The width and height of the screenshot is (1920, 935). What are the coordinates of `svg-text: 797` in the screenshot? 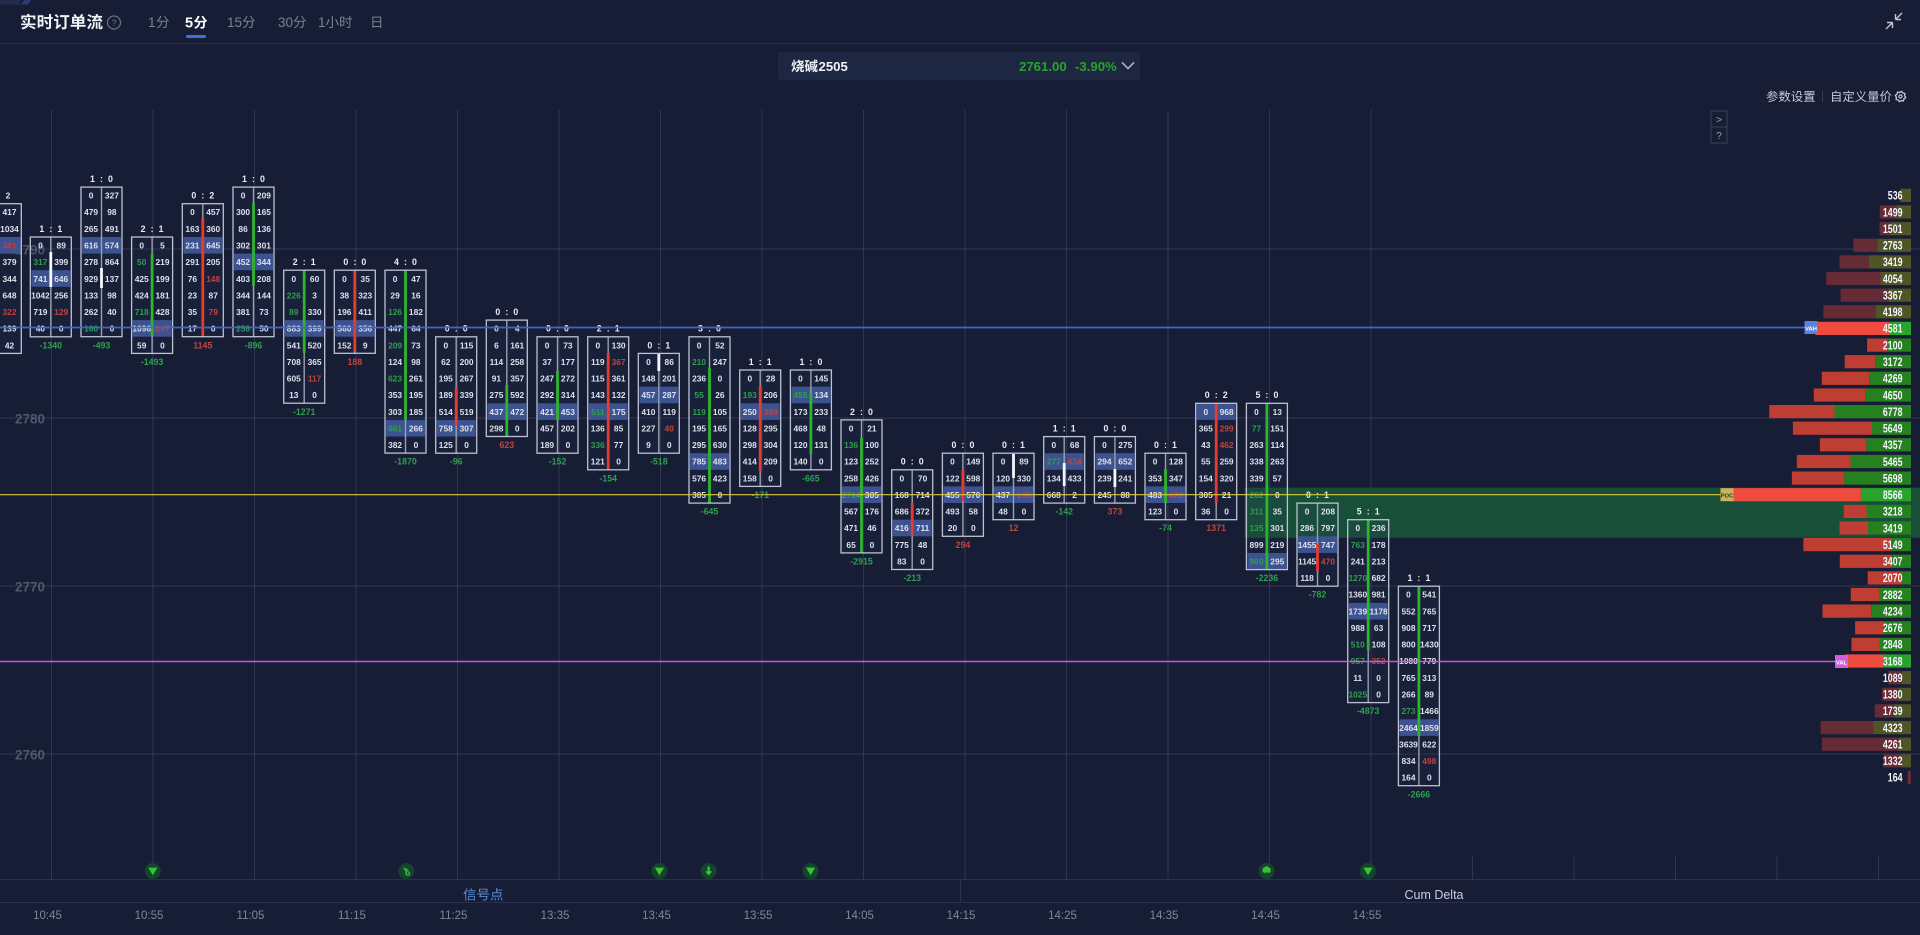 It's located at (1328, 528).